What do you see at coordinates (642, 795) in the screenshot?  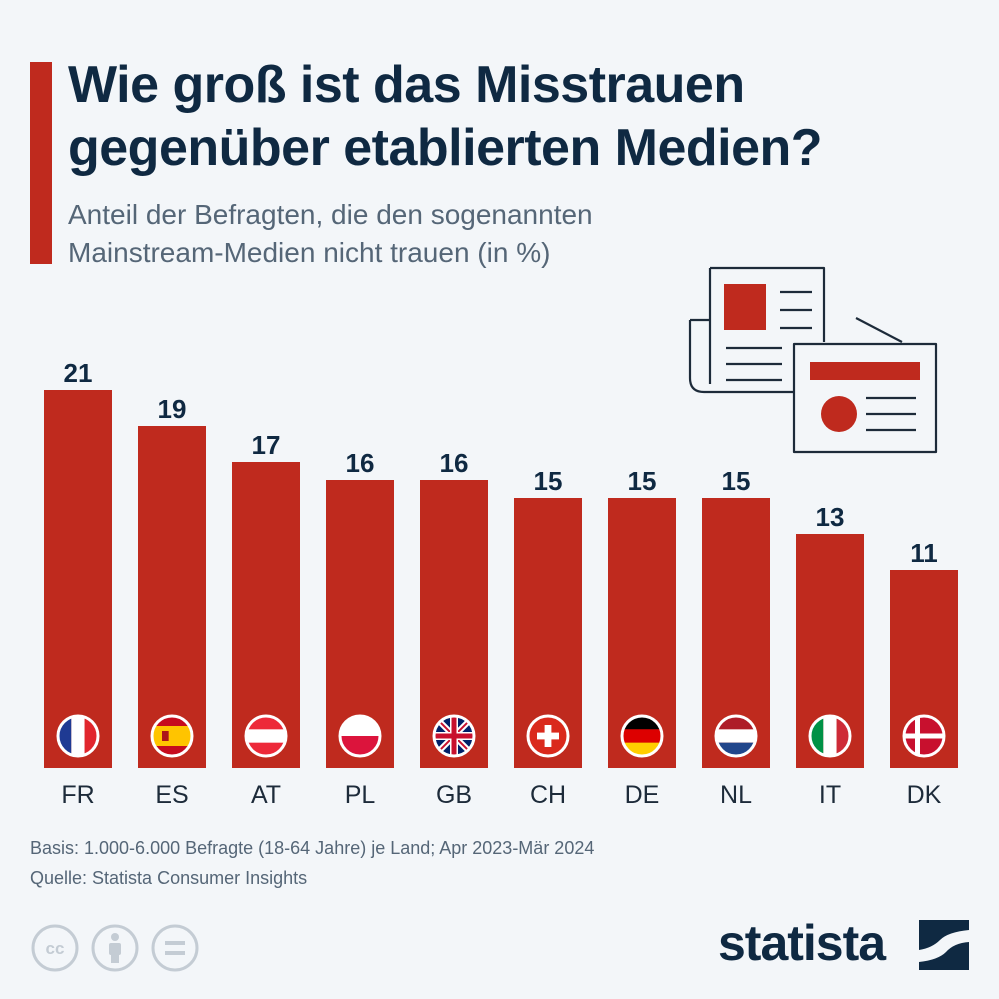 I see `category-label-de: DE` at bounding box center [642, 795].